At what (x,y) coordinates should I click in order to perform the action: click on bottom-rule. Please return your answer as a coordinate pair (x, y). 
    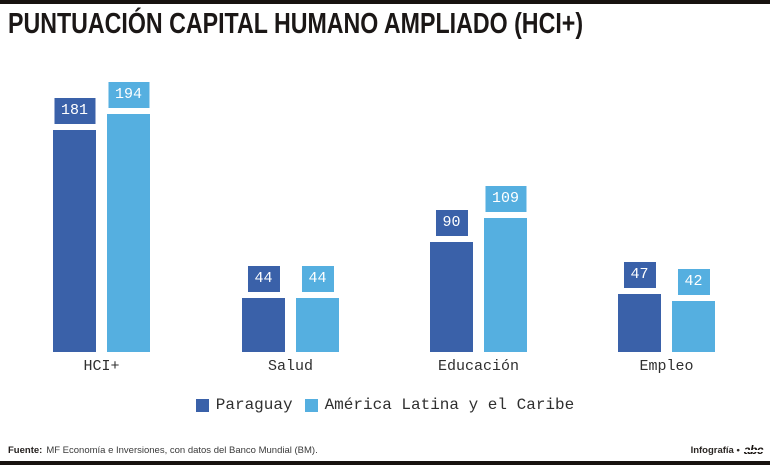
    Looking at the image, I should click on (385, 463).